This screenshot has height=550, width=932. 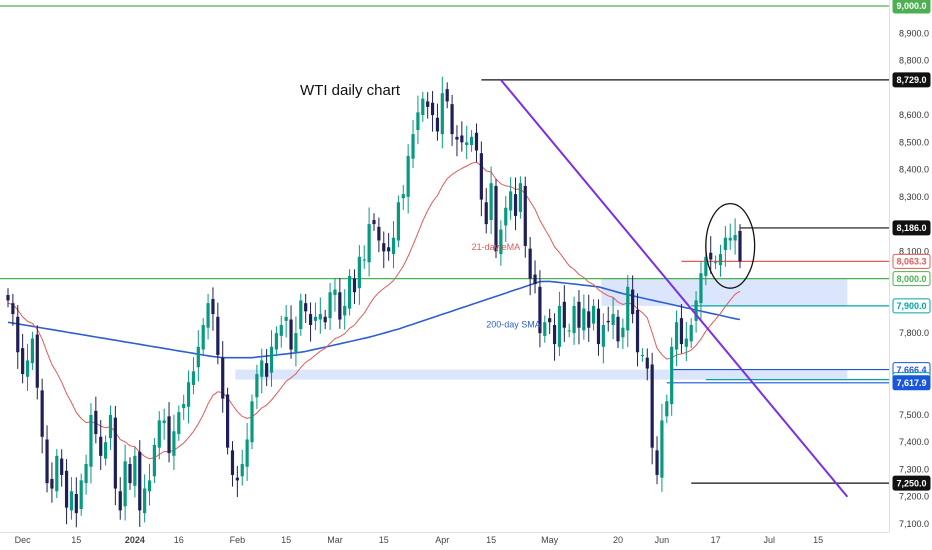 What do you see at coordinates (914, 197) in the screenshot?
I see `price-tick-label: 8,300.0` at bounding box center [914, 197].